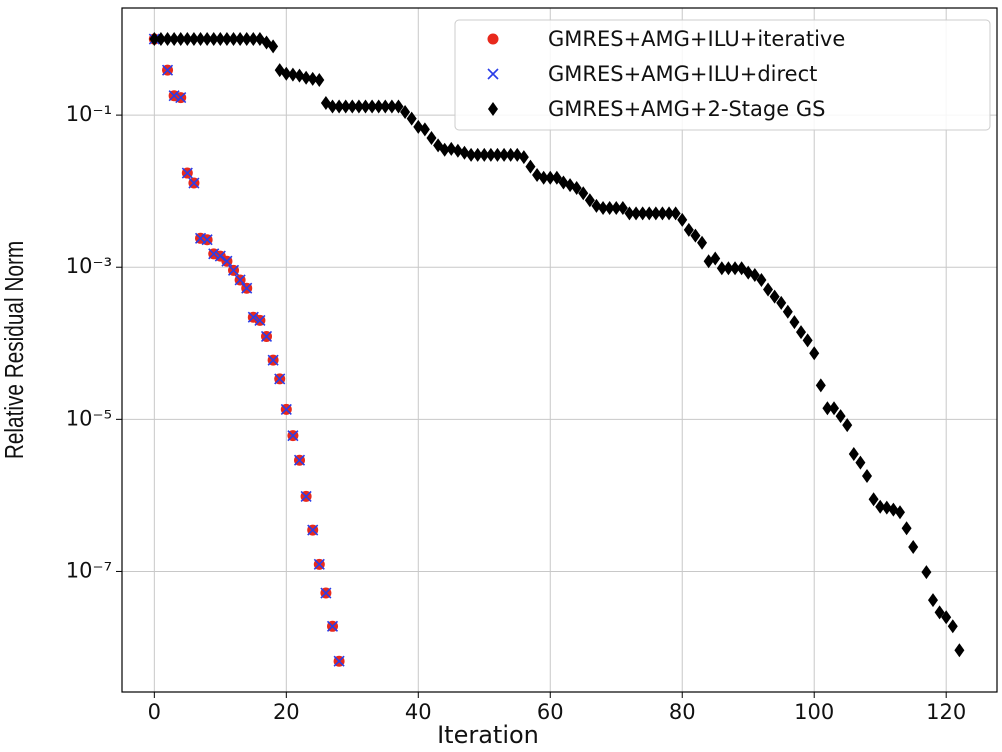 This screenshot has height=752, width=1002. I want to click on x-tick-label: 60, so click(550, 712).